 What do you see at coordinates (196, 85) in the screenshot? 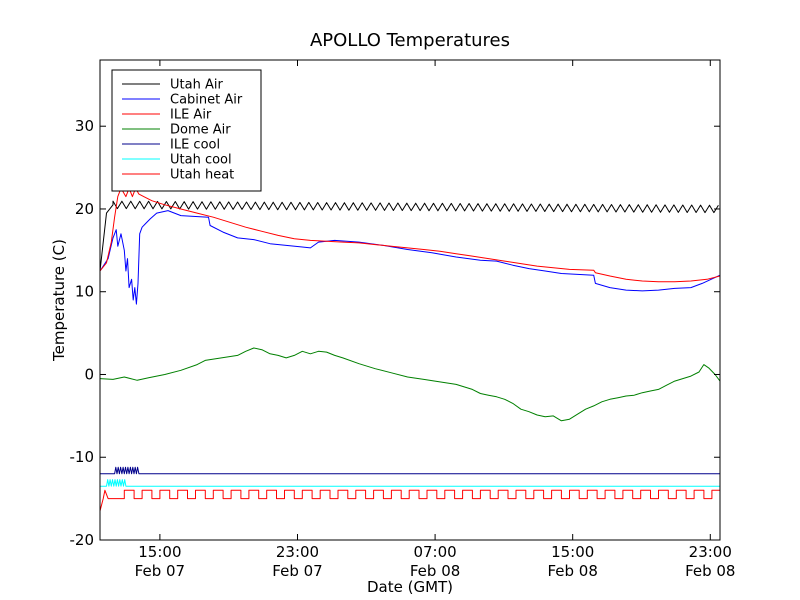
I see `legend-label: Utah Air` at bounding box center [196, 85].